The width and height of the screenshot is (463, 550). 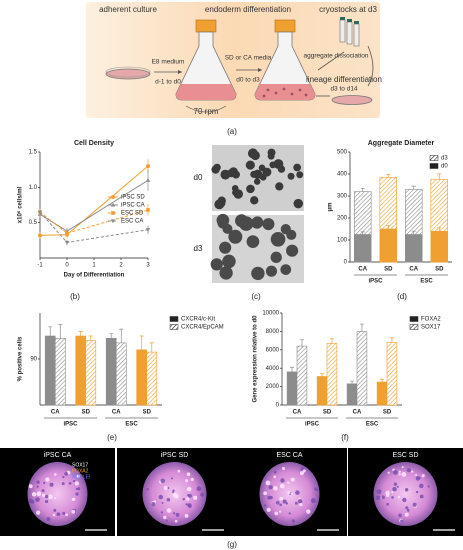 I want to click on step-label: SD or CA media, so click(x=248, y=58).